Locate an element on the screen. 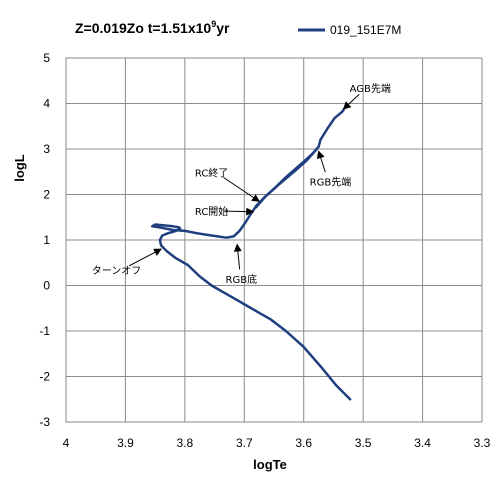 This screenshot has height=486, width=500. annotation-label: RC終了 is located at coordinates (211, 172).